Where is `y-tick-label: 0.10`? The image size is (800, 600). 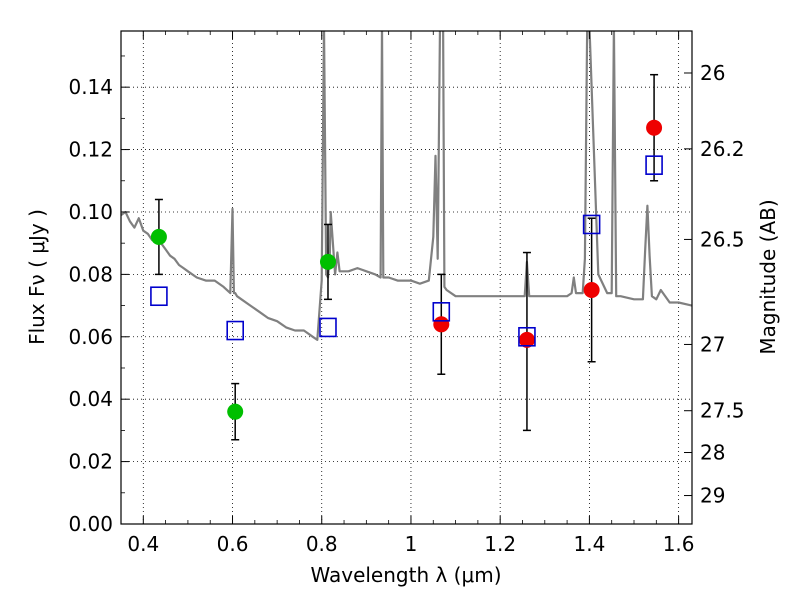
y-tick-label: 0.10 is located at coordinates (90, 212).